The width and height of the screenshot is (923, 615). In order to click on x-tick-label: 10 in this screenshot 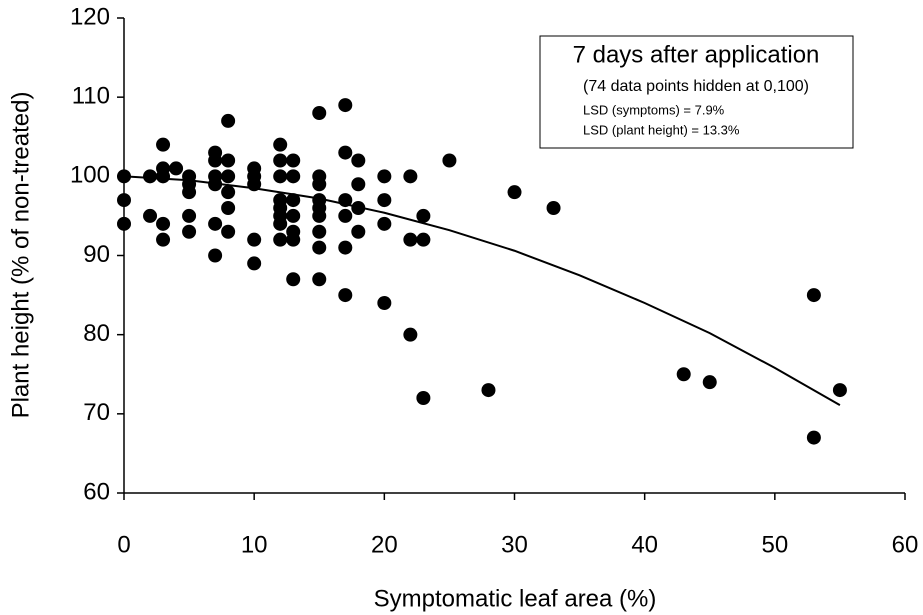, I will do `click(254, 544)`.